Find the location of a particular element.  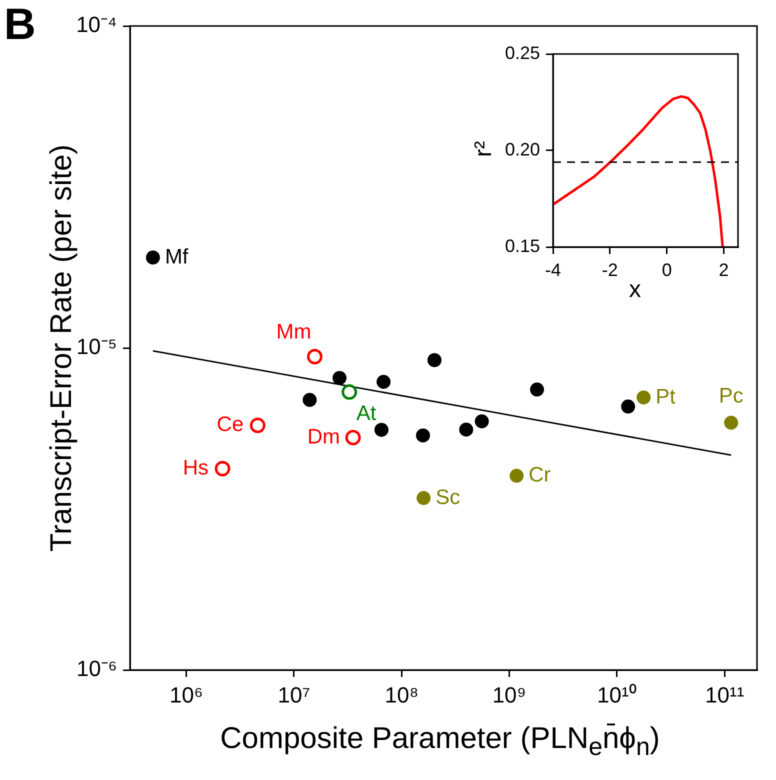

x-tick-label: 10⁸ is located at coordinates (401, 695).